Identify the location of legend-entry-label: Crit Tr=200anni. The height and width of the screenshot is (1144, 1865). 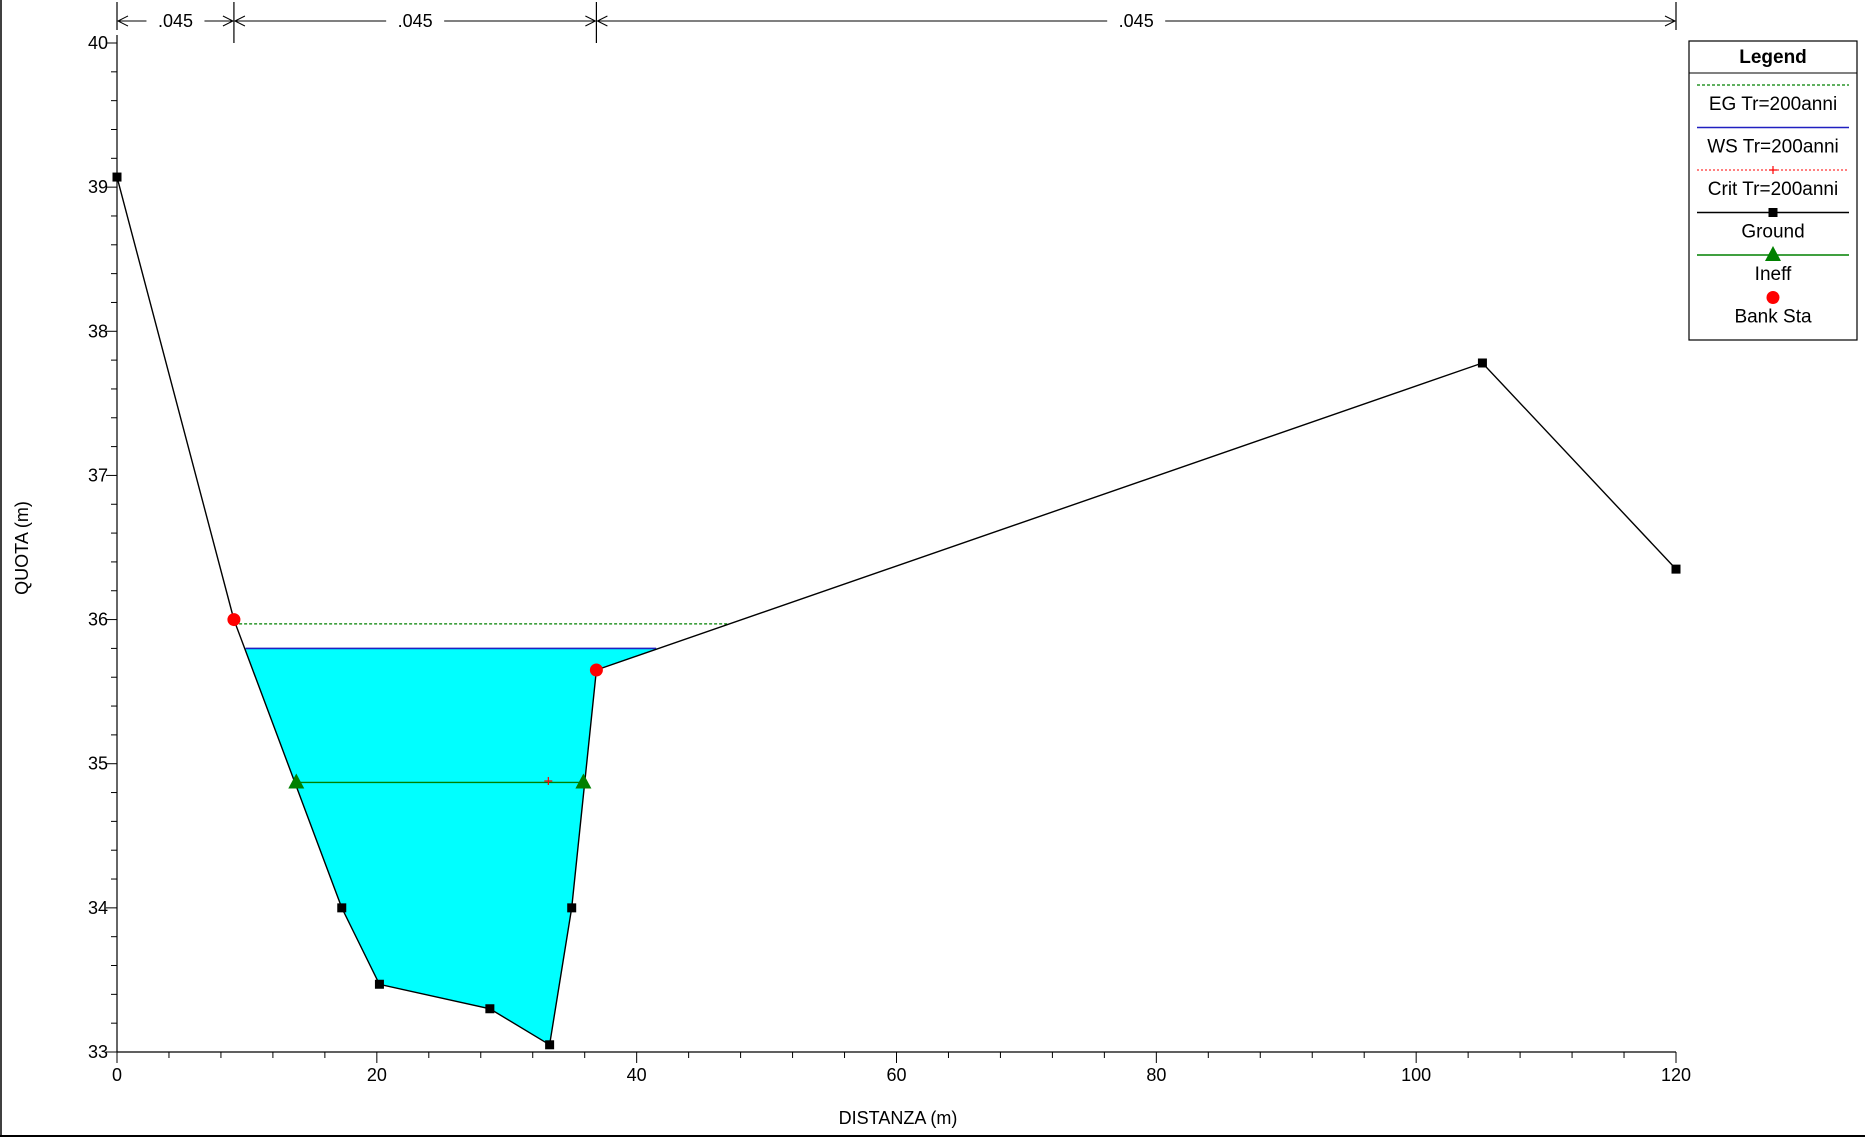
(1773, 189).